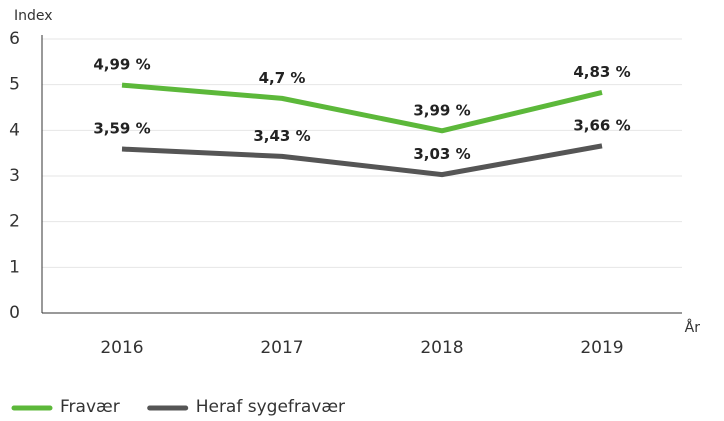 Image resolution: width=724 pixels, height=421 pixels. What do you see at coordinates (441, 110) in the screenshot?
I see `data-label: 3,99 %` at bounding box center [441, 110].